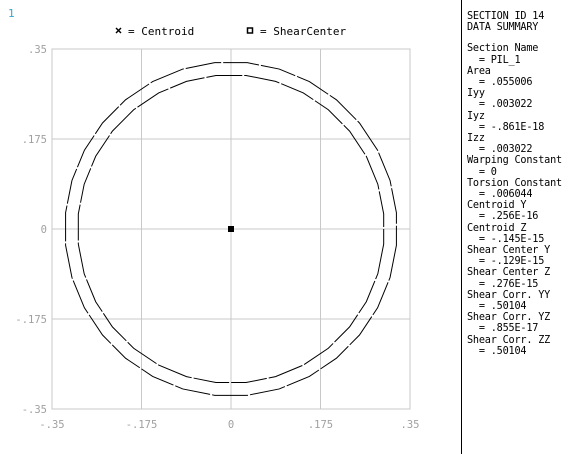 The width and height of the screenshot is (575, 454). I want to click on summary-property-label: Warping Constant, so click(514, 161).